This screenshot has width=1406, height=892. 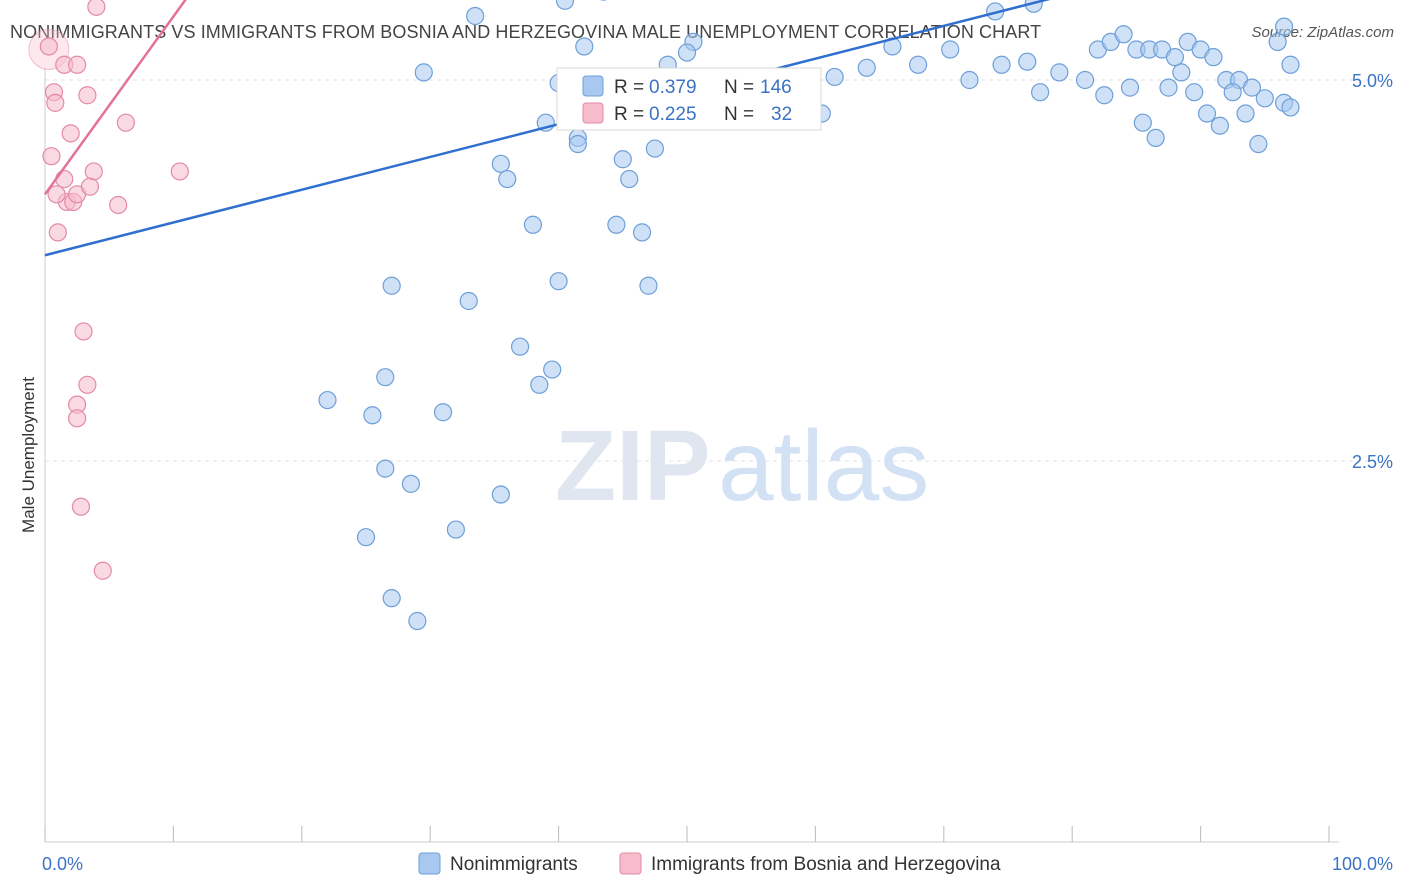 I want to click on x-tick-label: 0.0%, so click(x=62, y=864).